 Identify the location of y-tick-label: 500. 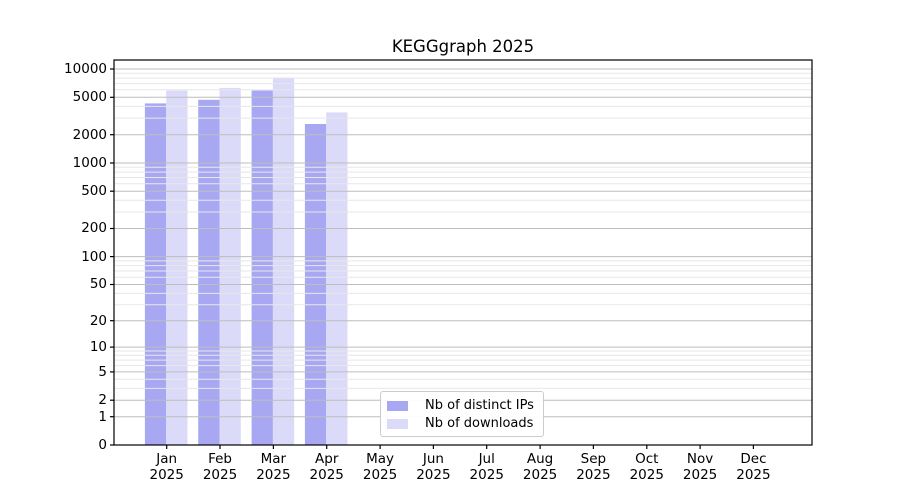
(94, 191).